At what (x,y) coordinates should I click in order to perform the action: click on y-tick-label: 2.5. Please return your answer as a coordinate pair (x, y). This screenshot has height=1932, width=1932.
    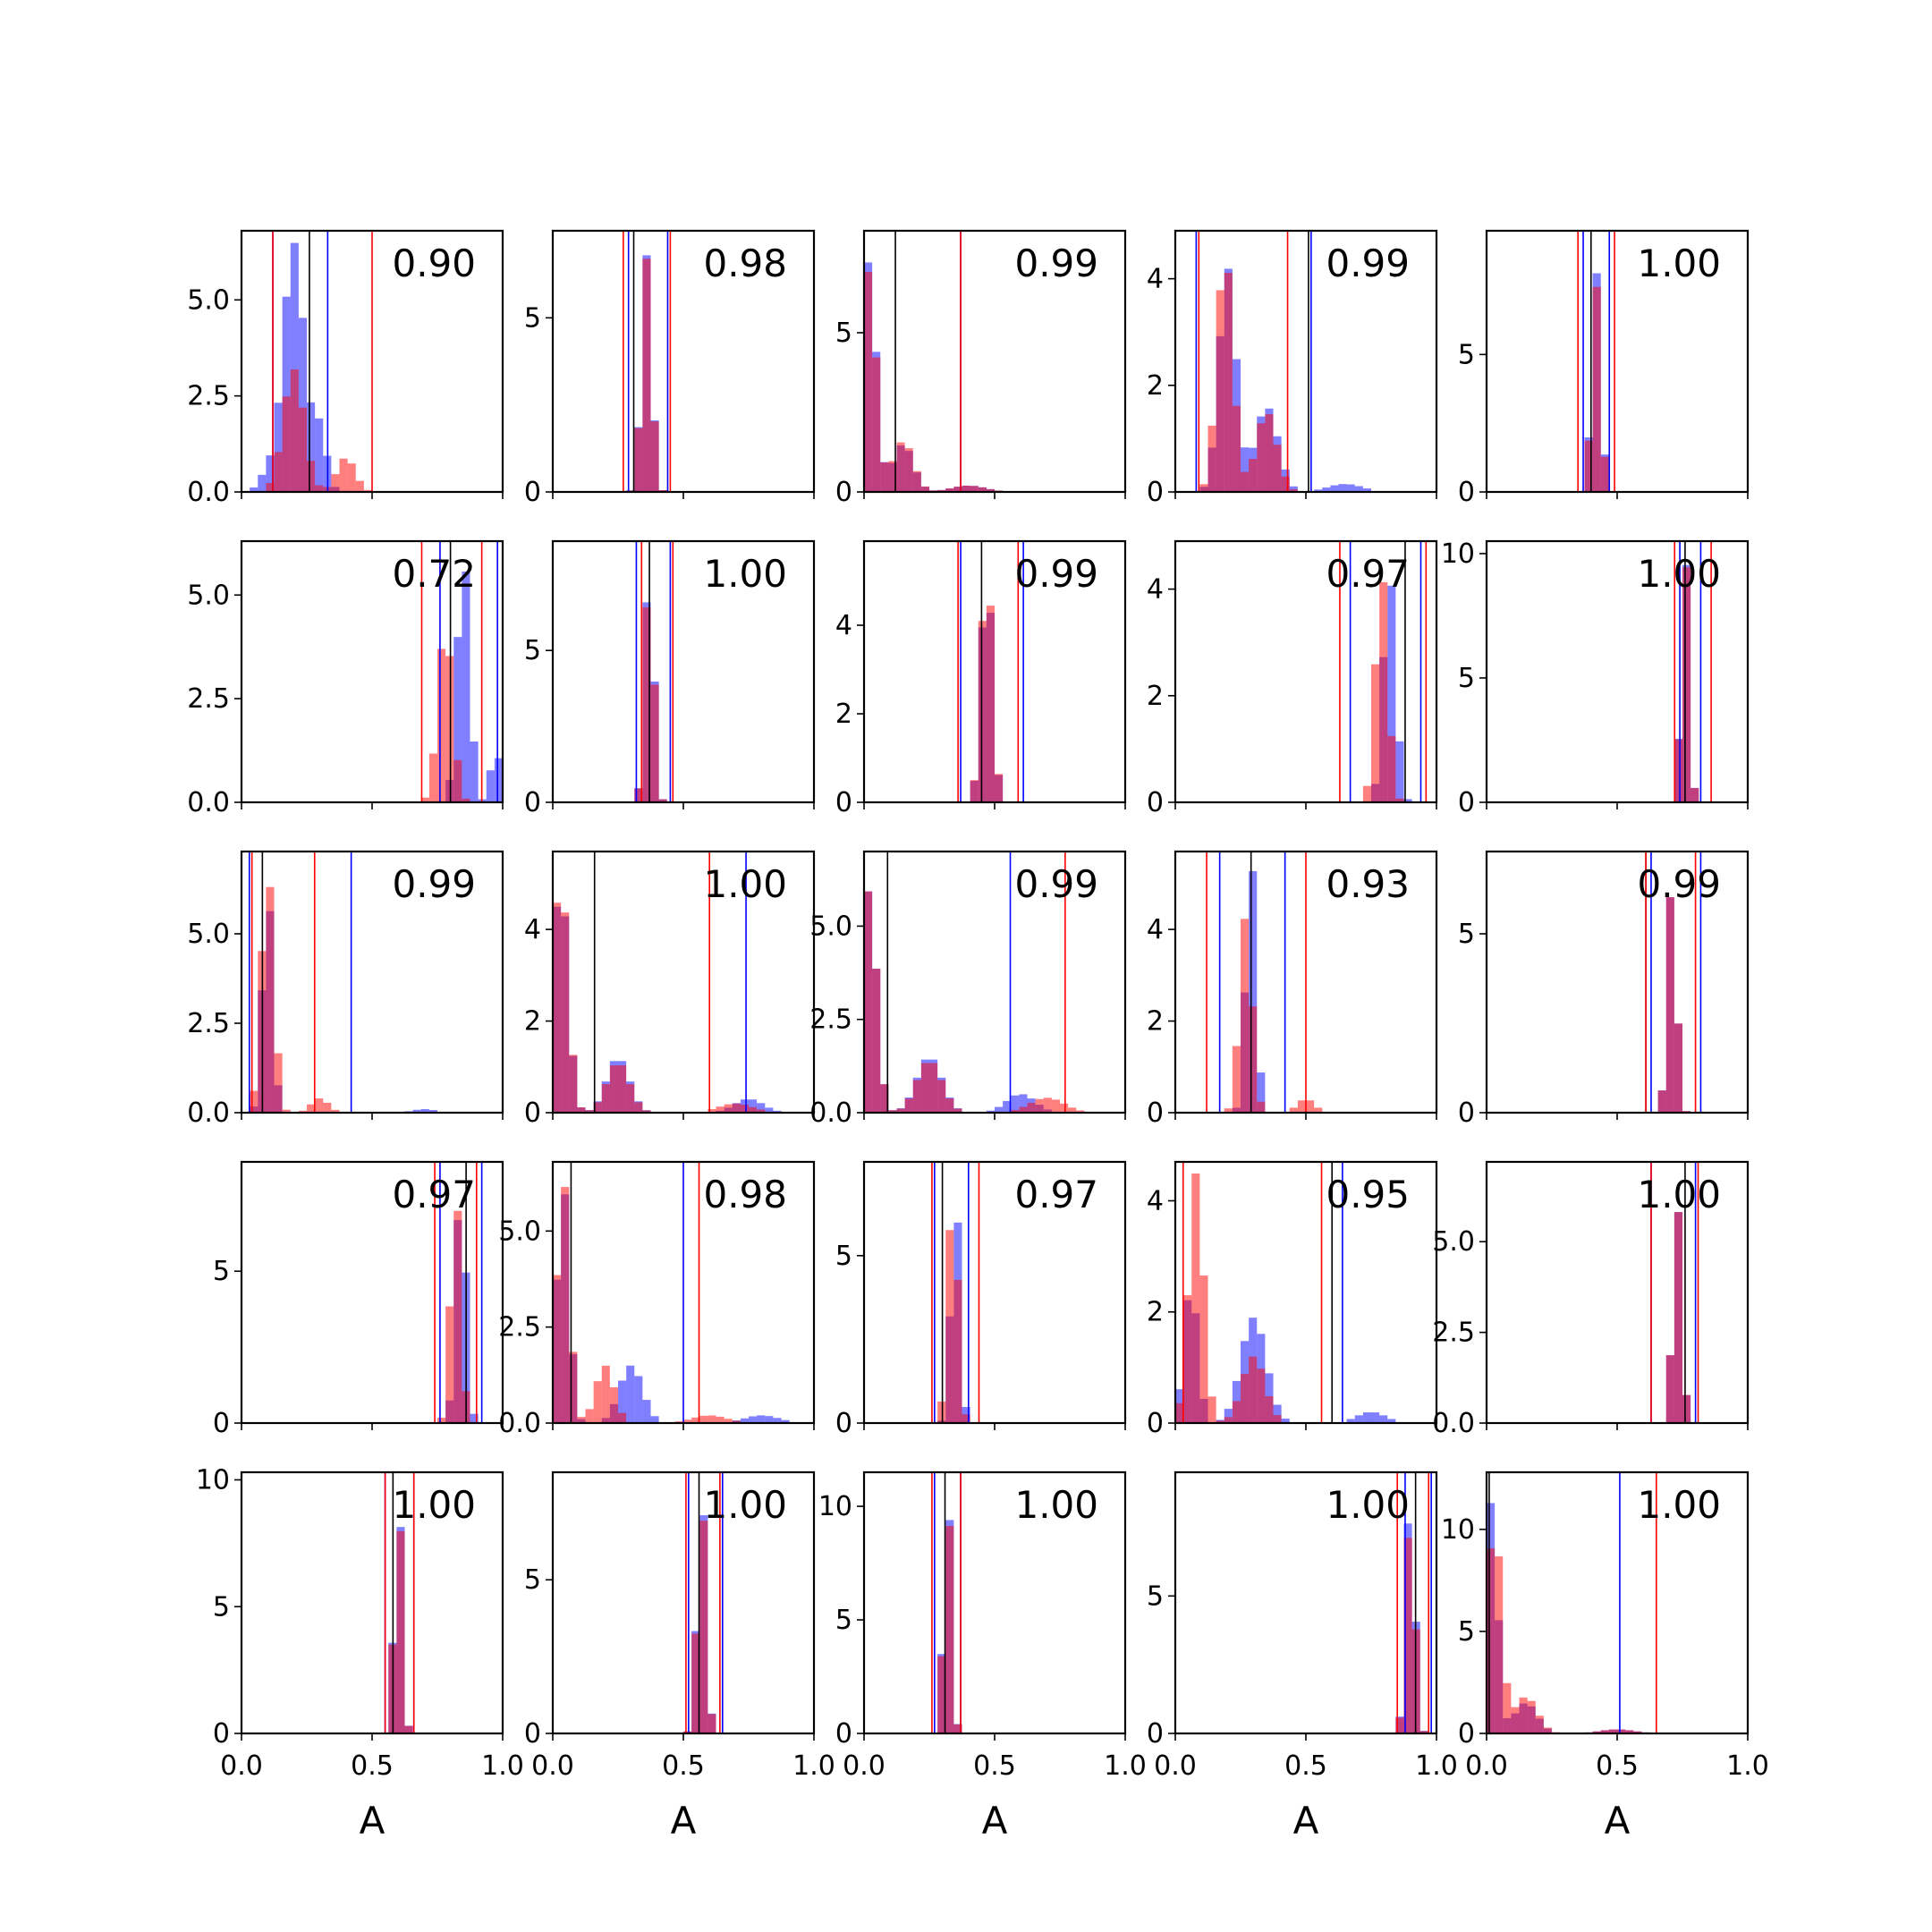
    Looking at the image, I should click on (830, 1020).